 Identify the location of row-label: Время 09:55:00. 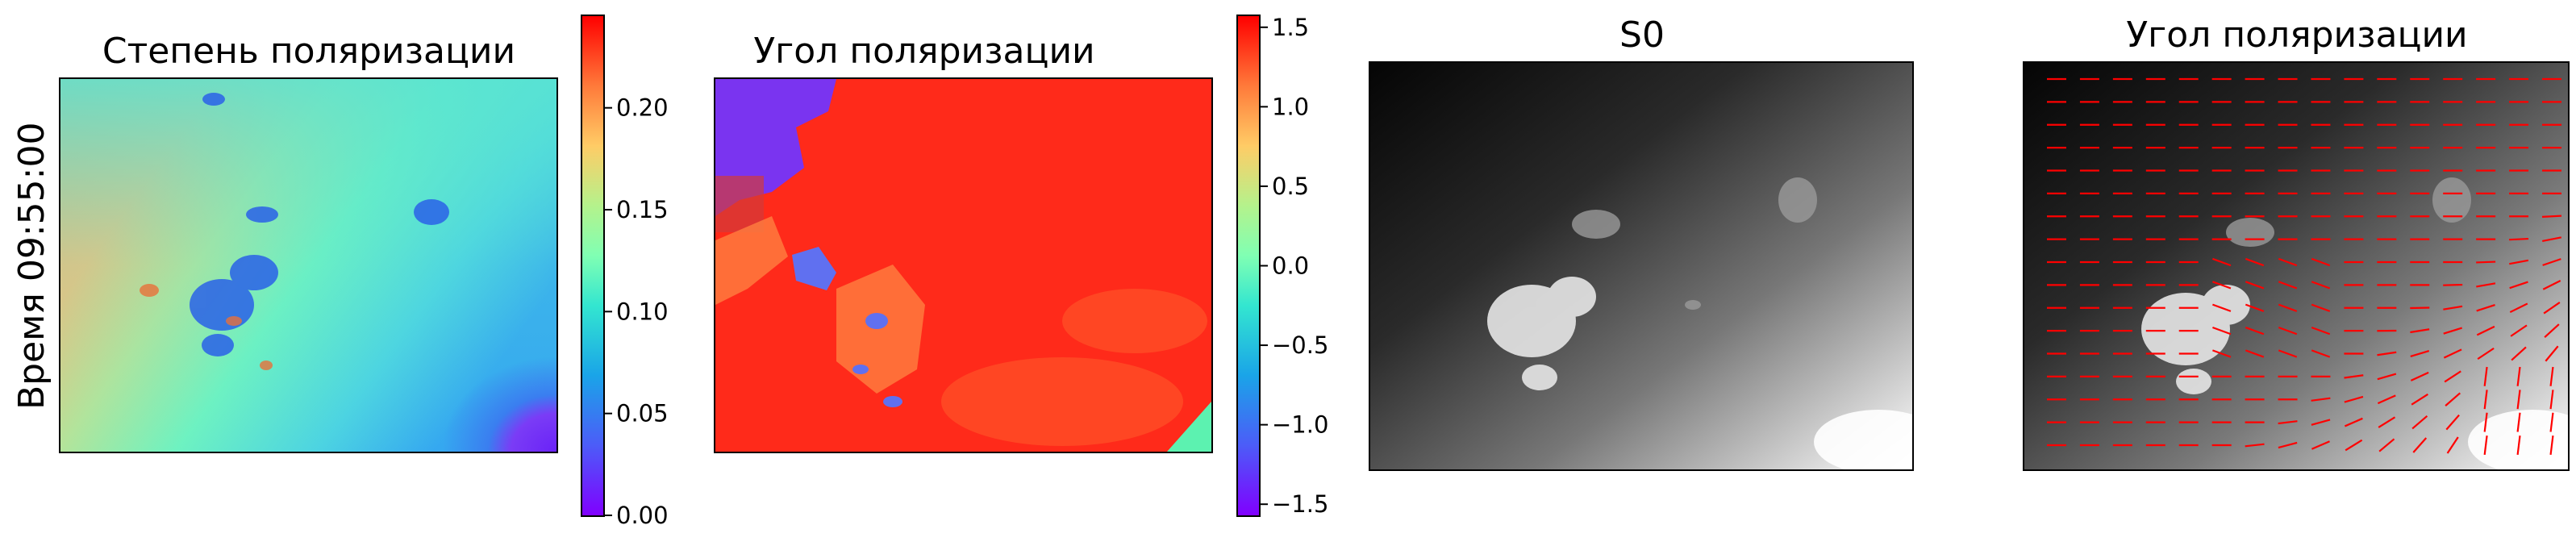
(31, 266).